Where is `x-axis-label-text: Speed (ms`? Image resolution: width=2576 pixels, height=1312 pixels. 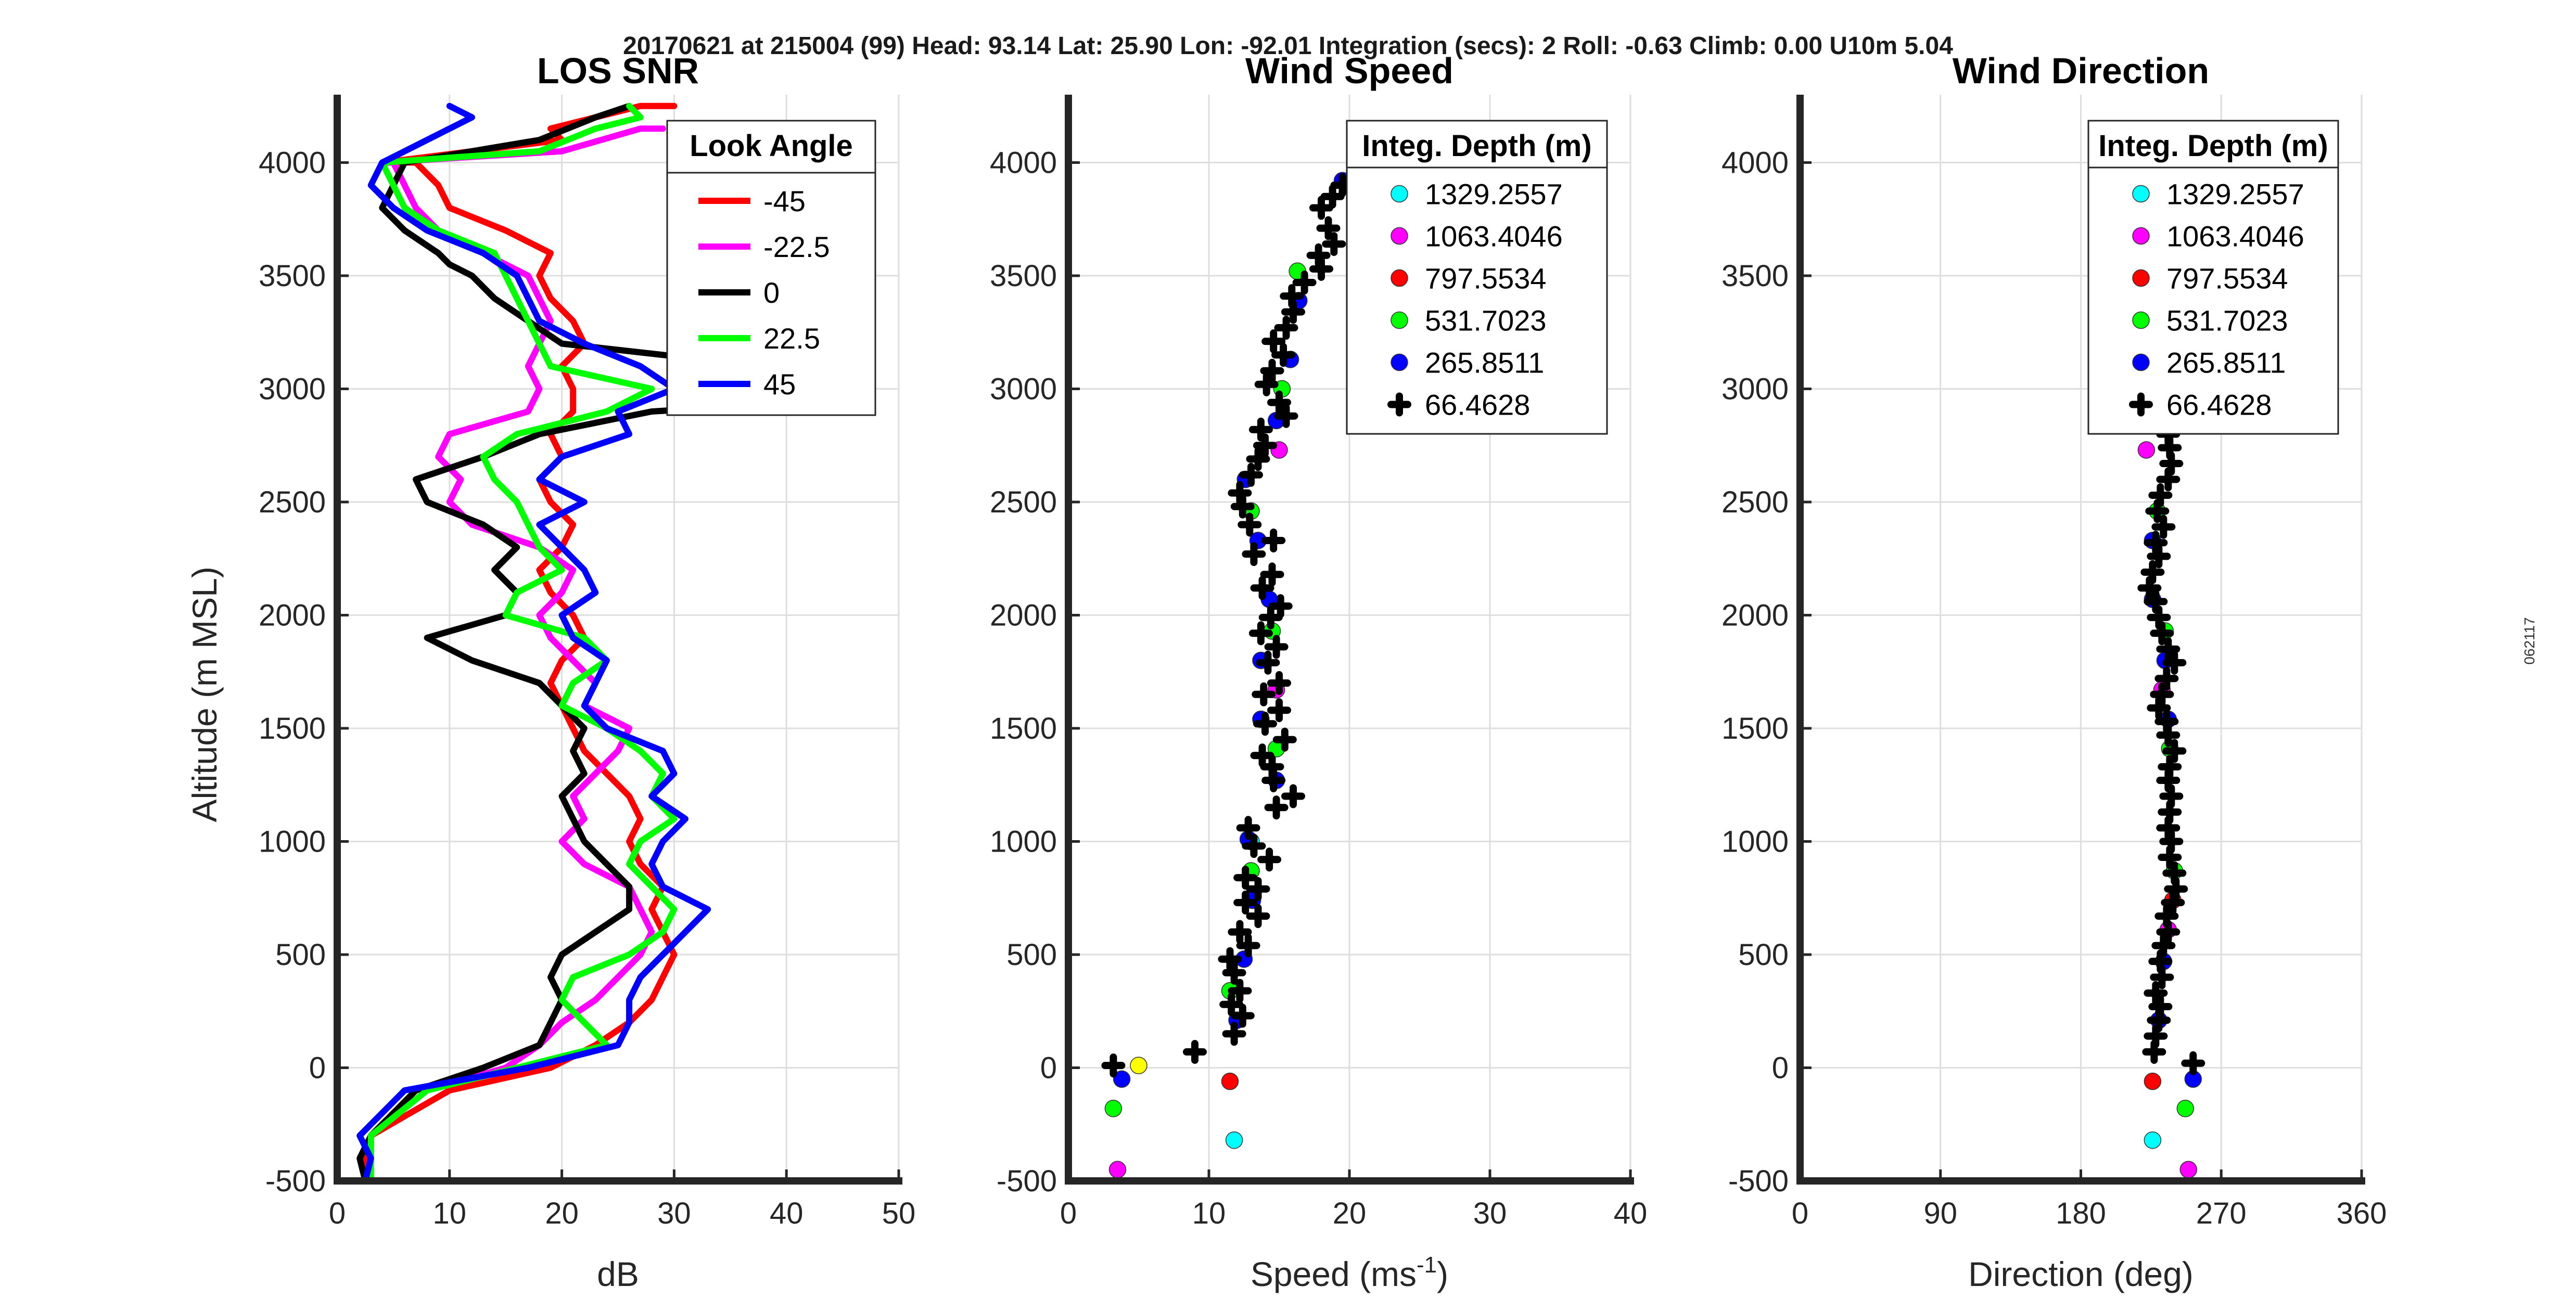
x-axis-label-text: Speed (ms is located at coordinates (1334, 1274).